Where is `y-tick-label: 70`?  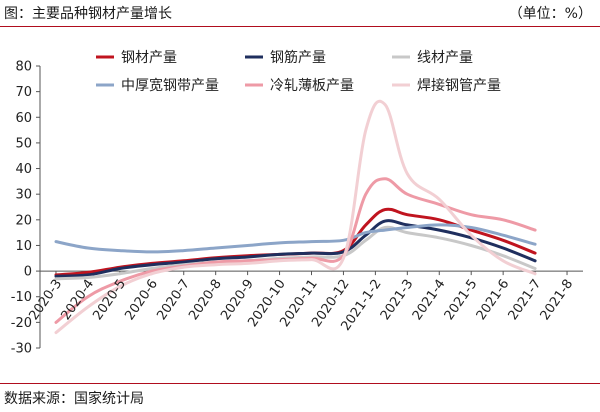 y-tick-label: 70 is located at coordinates (23, 92).